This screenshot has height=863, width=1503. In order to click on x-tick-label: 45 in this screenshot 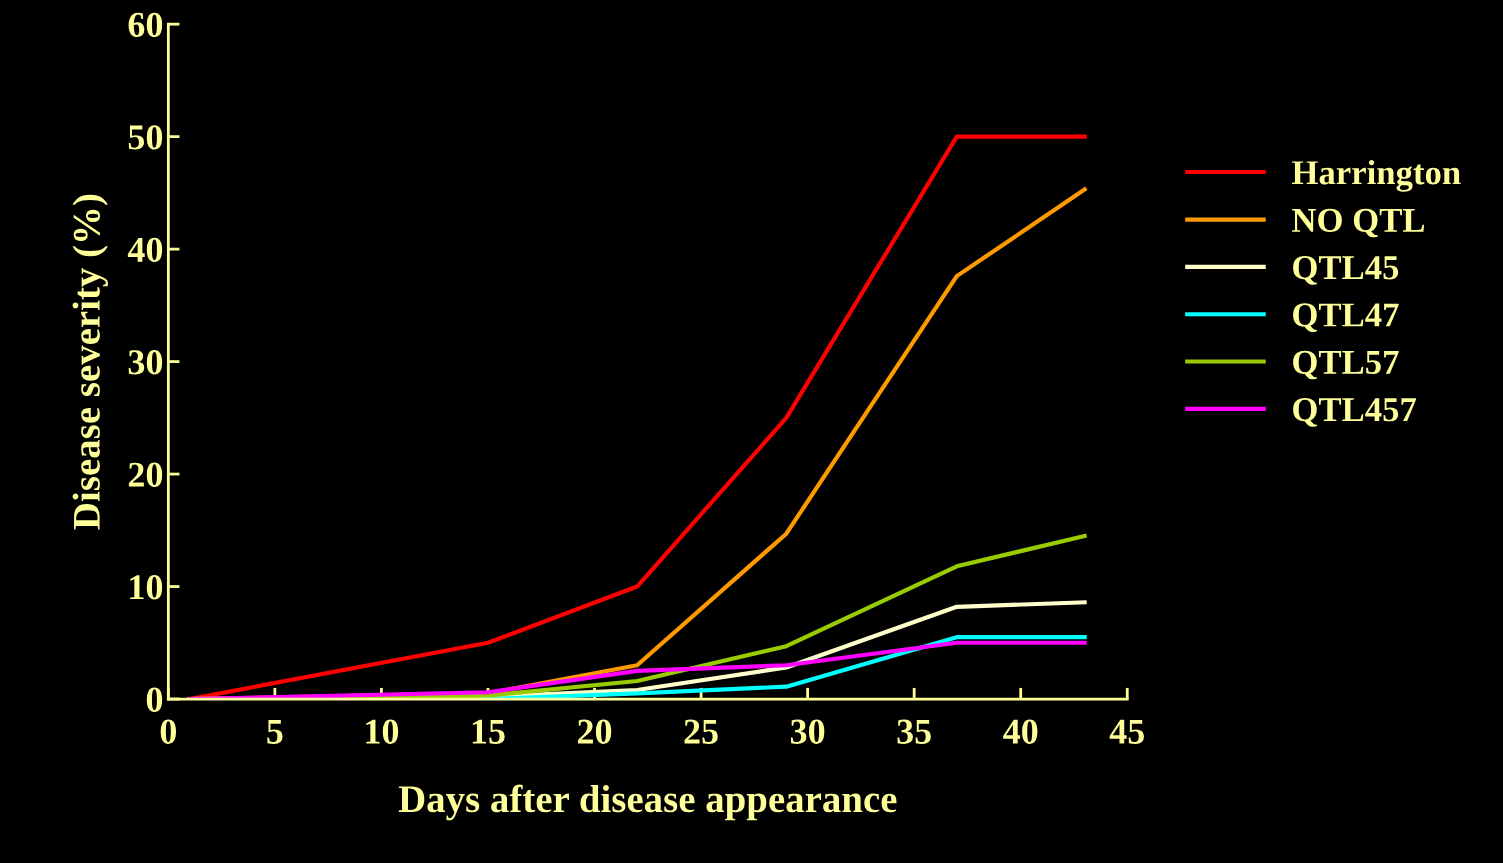, I will do `click(1126, 731)`.